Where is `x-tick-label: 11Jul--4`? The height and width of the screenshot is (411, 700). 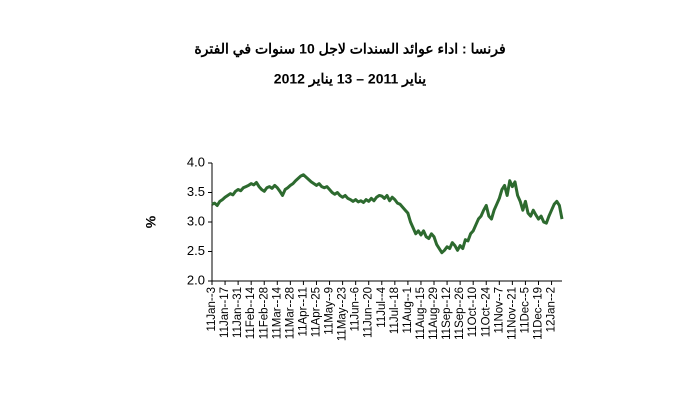
x-tick-label: 11Jul--4 is located at coordinates (382, 306).